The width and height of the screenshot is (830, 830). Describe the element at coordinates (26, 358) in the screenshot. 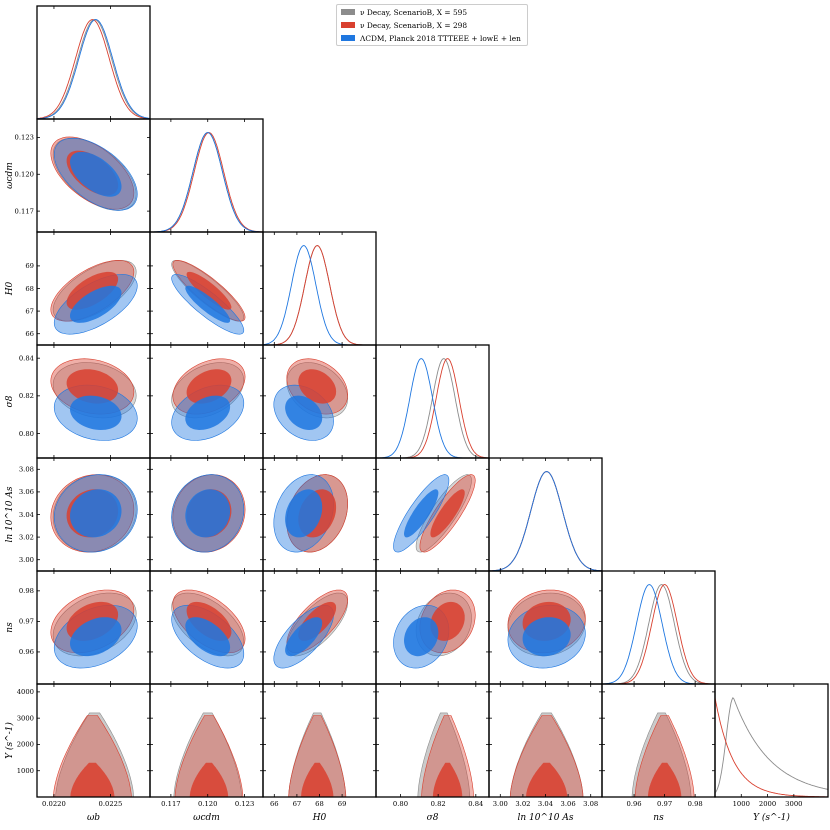

I see `y-tick-label: 0.84` at that location.